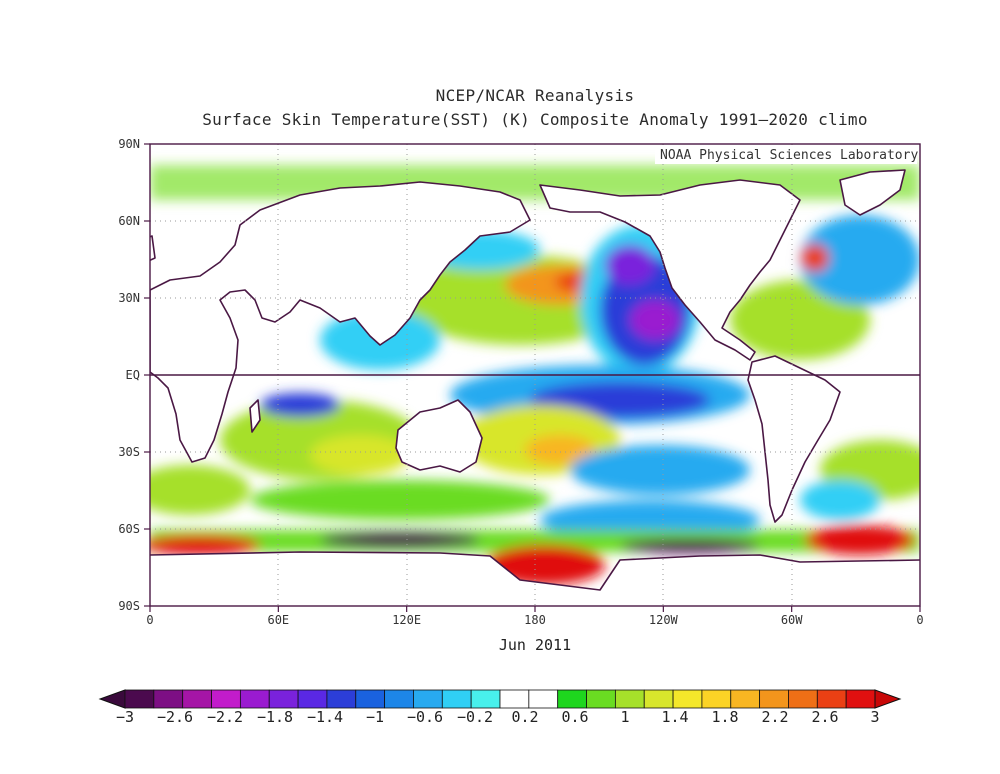 The image size is (1000, 774). Describe the element at coordinates (225, 717) in the screenshot. I see `colorbar-label: −2.2` at that location.